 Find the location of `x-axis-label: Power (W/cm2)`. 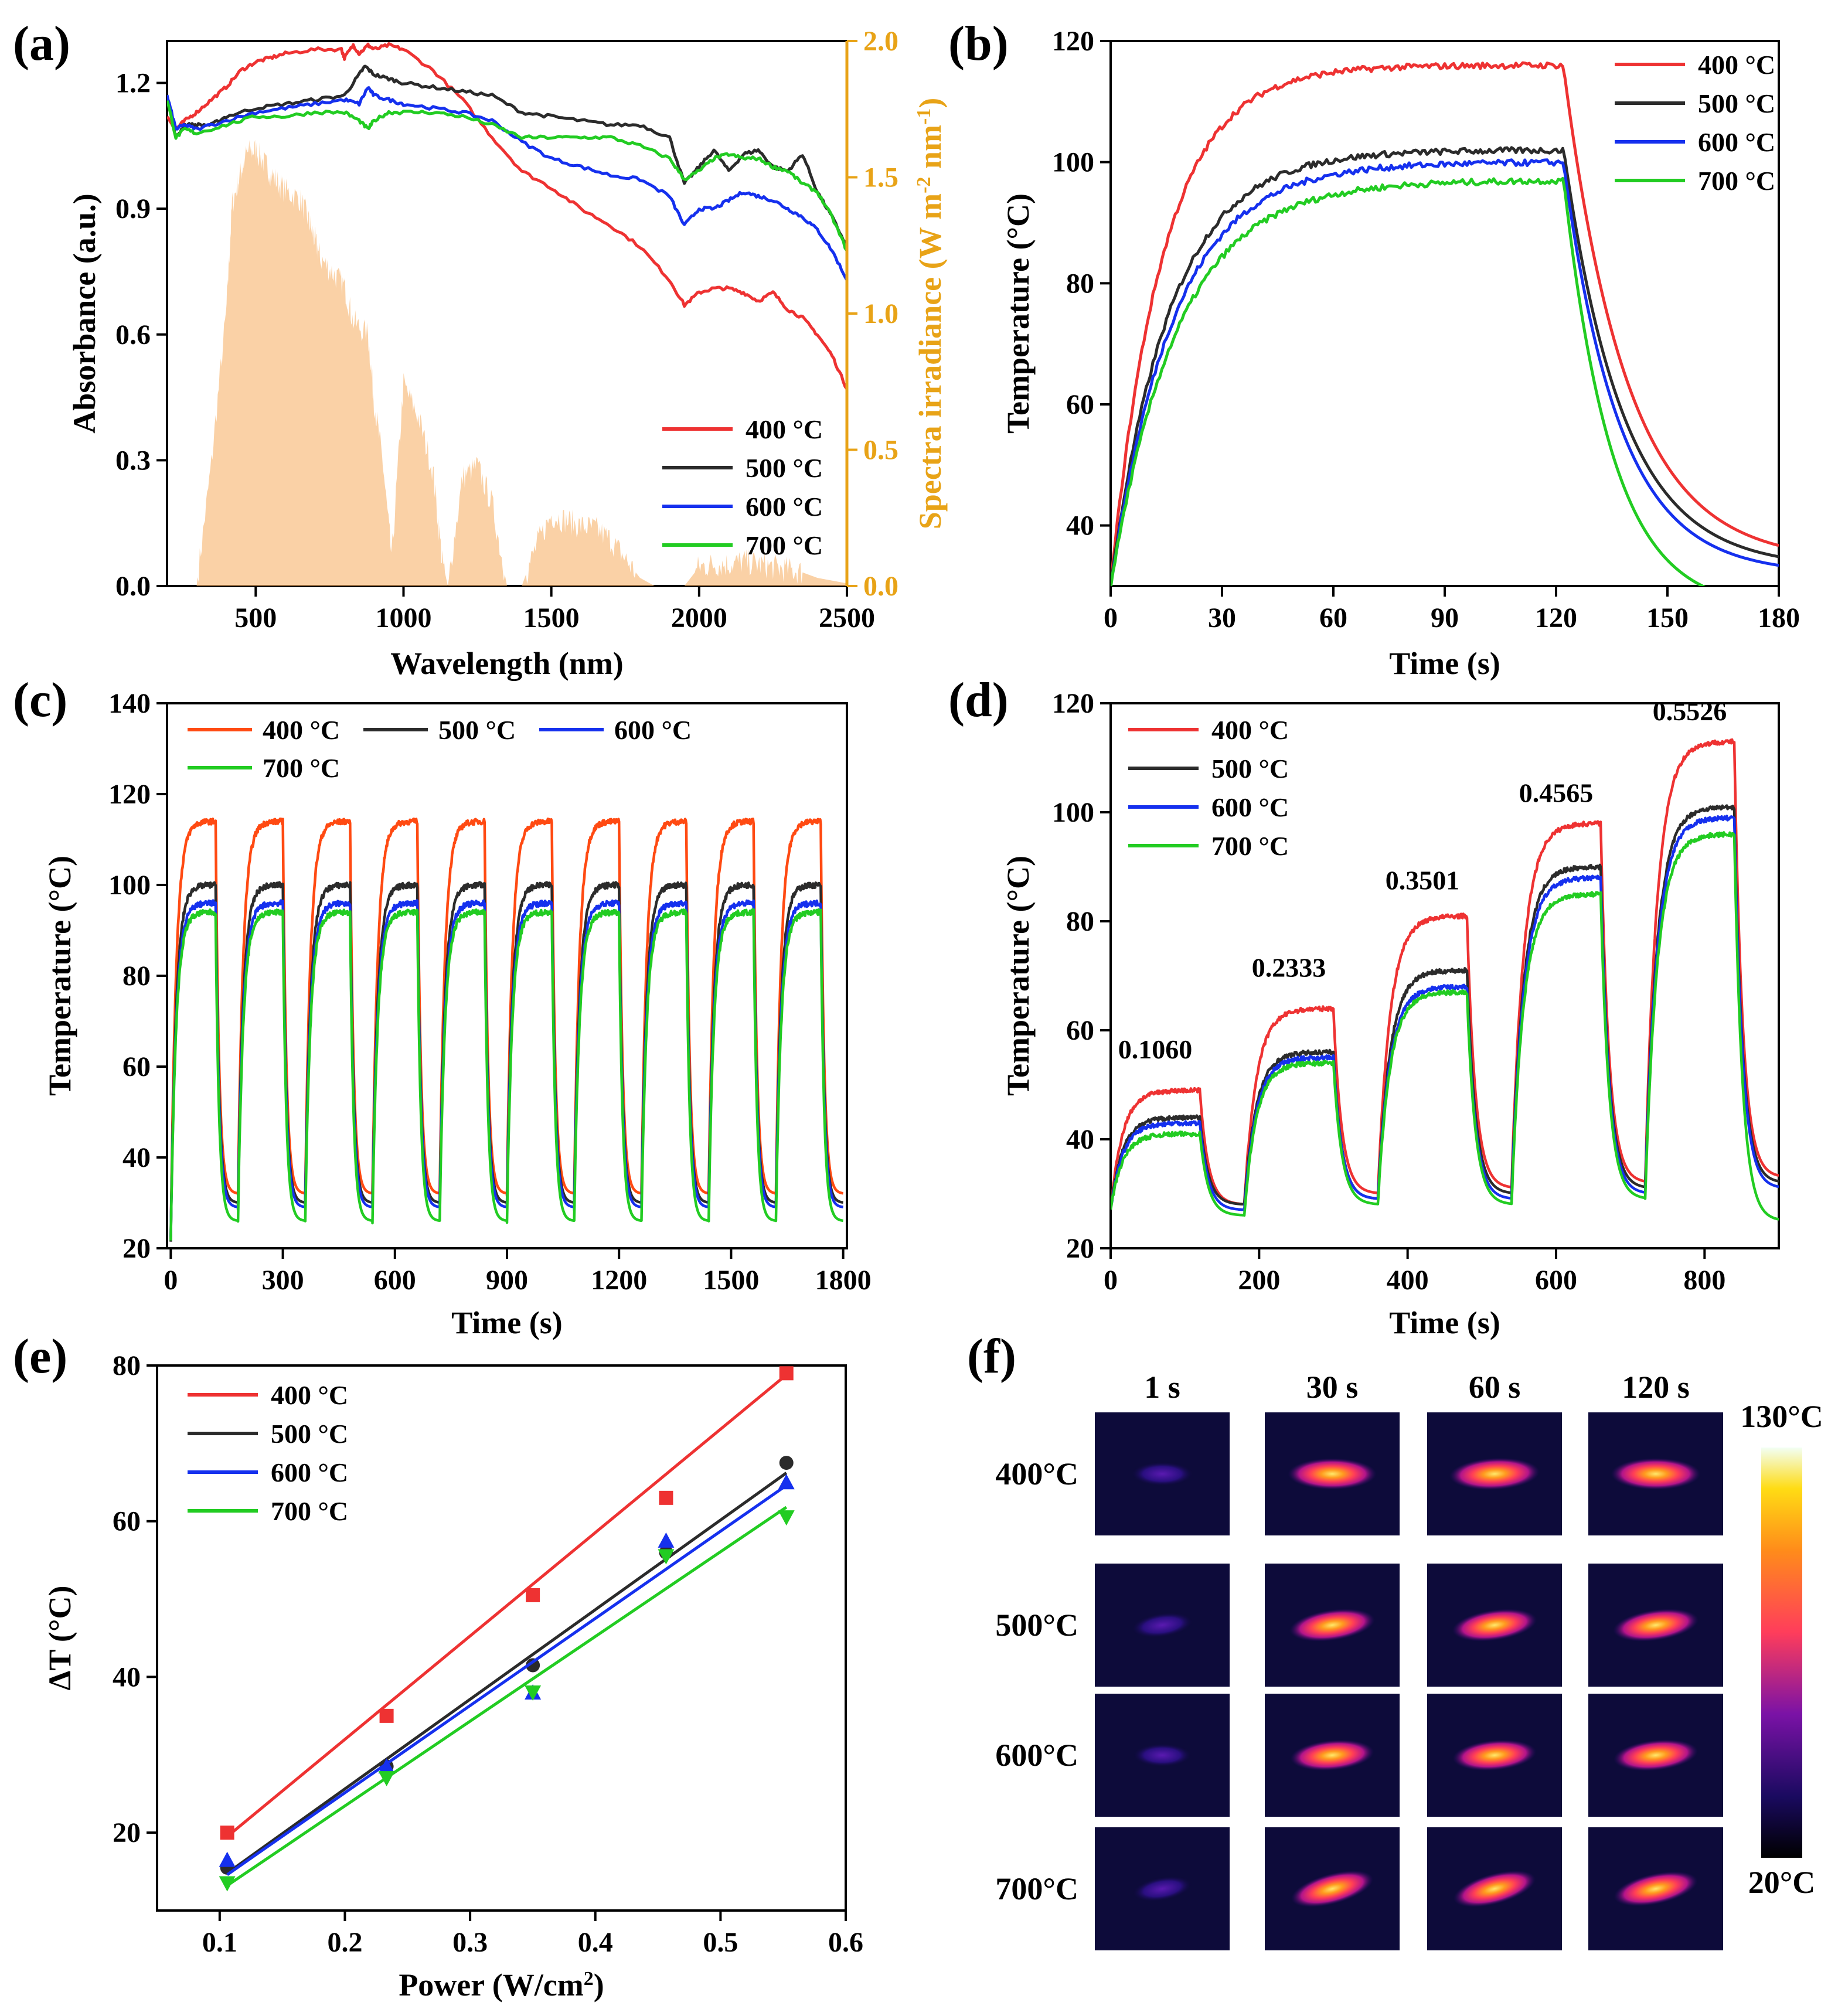

x-axis-label: Power (W/cm2) is located at coordinates (502, 1985).